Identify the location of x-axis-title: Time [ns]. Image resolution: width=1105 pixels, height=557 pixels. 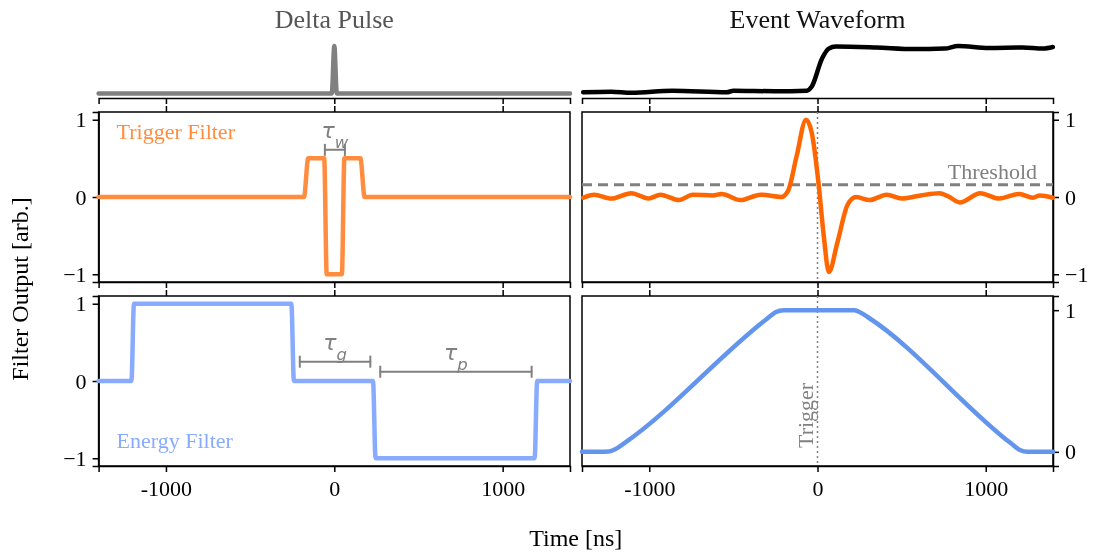
(576, 538).